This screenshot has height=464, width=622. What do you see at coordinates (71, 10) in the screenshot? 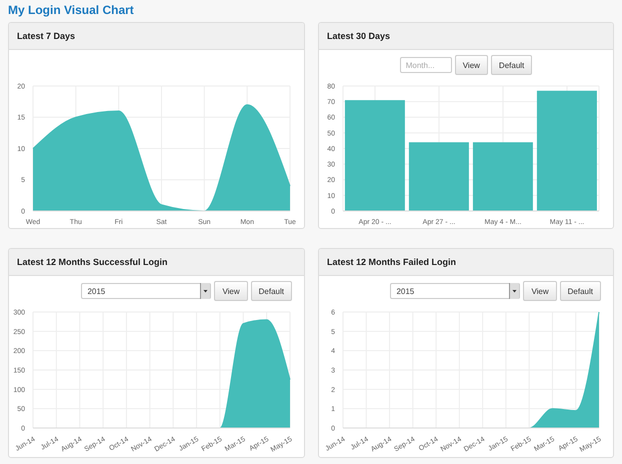
I see `text: My Login Visual Chart` at bounding box center [71, 10].